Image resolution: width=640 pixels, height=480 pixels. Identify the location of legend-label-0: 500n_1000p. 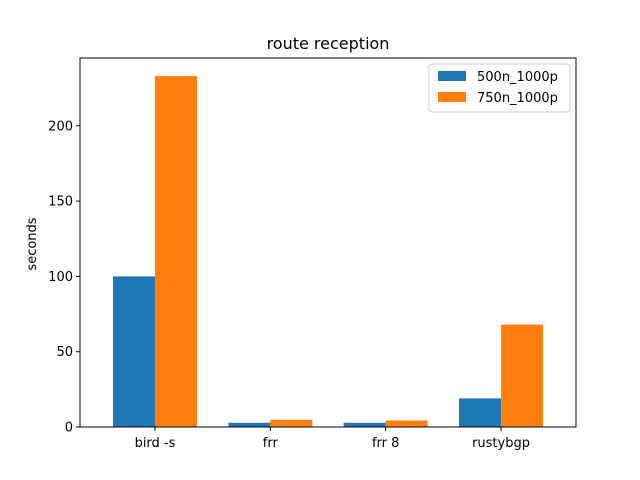
(517, 77).